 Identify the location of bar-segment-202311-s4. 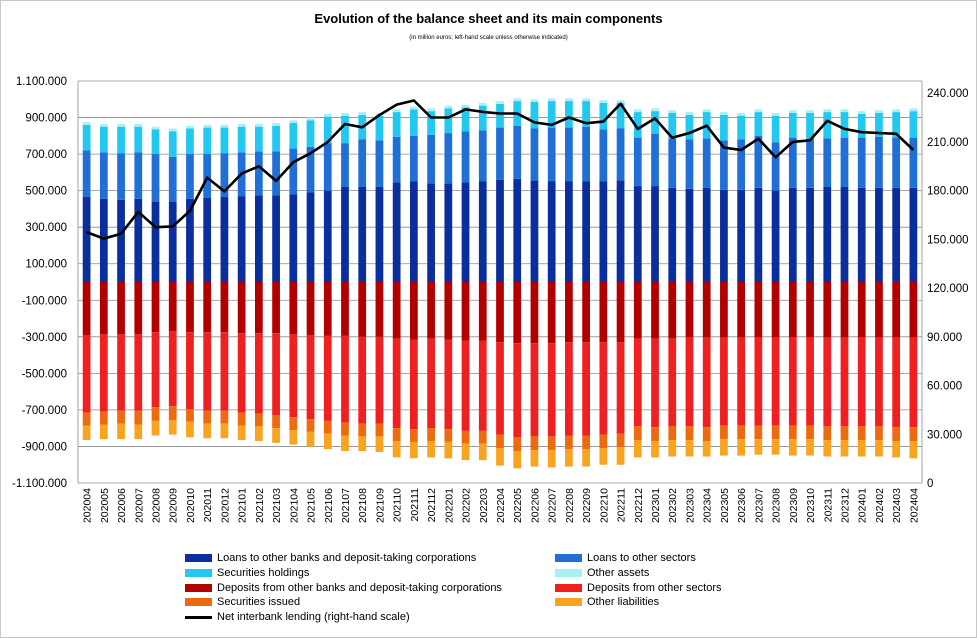
(827, 310).